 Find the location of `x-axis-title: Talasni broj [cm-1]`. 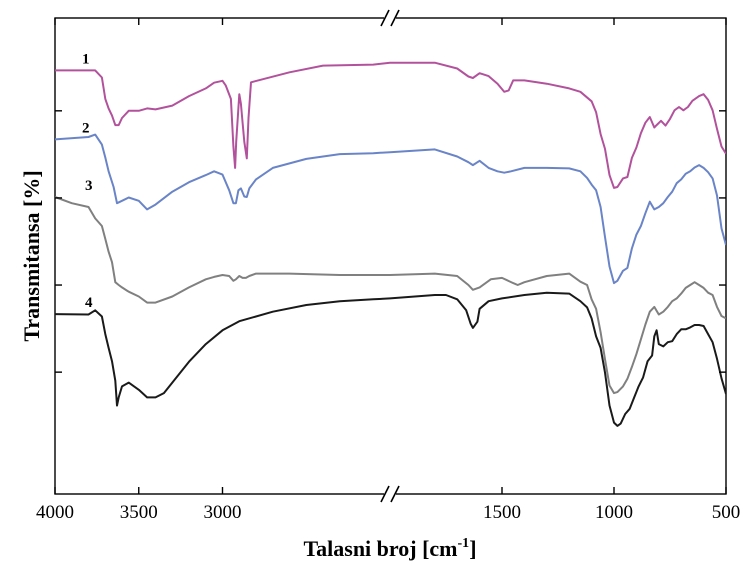

x-axis-title: Talasni broj [cm-1] is located at coordinates (389, 548).